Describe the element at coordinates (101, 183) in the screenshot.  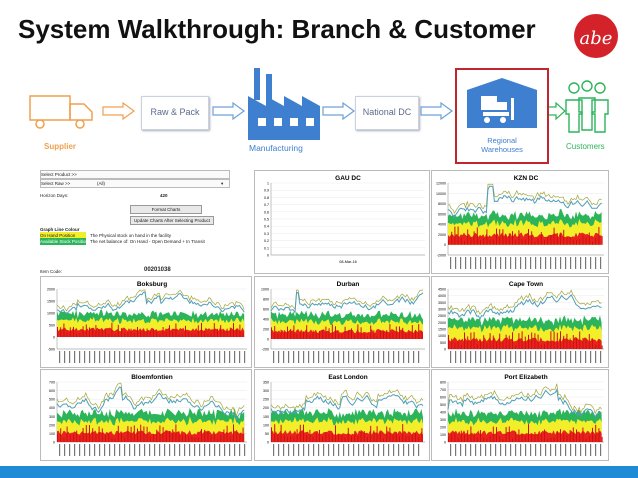
I see `select-raw-value: (All)` at that location.